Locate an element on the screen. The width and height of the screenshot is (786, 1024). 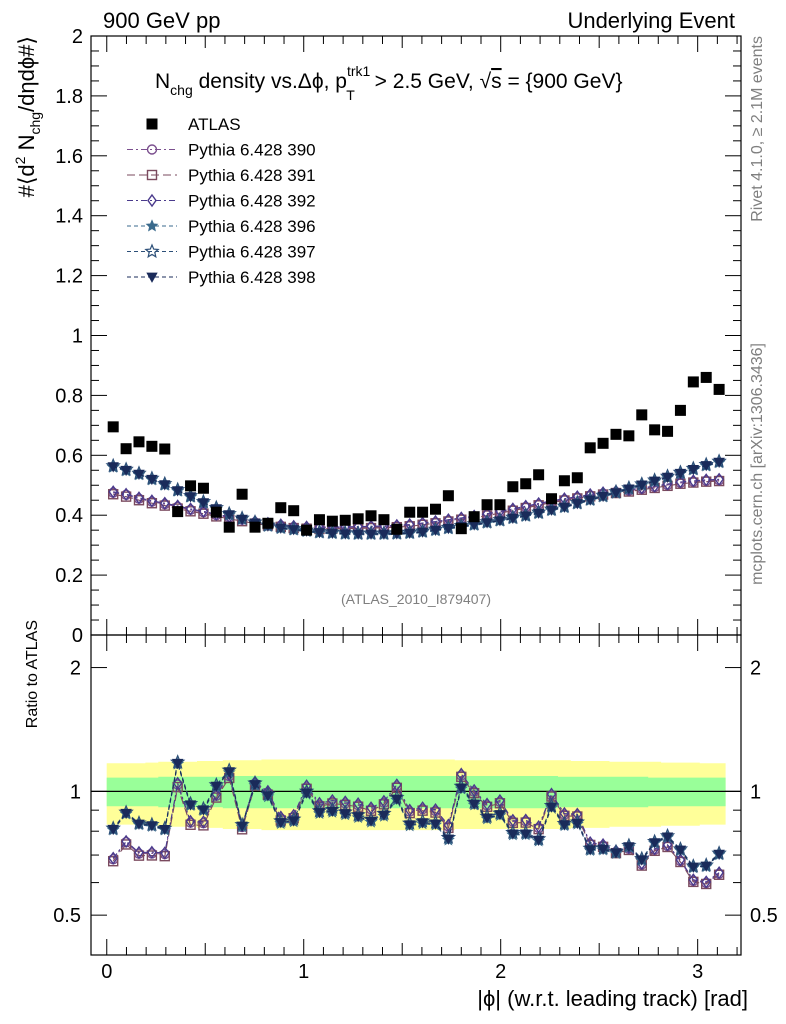
series-atlas is located at coordinates (362, 453).